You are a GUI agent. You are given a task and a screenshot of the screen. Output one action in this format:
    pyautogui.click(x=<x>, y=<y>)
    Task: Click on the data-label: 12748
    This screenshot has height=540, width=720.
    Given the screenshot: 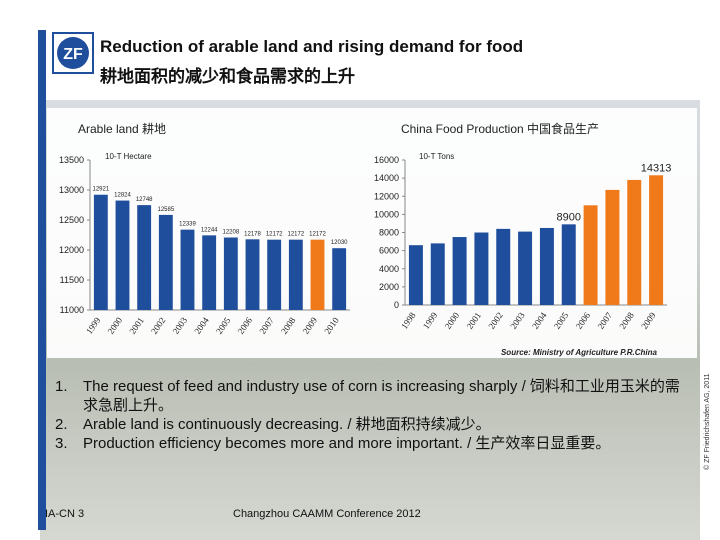 What is the action you would take?
    pyautogui.click(x=144, y=200)
    